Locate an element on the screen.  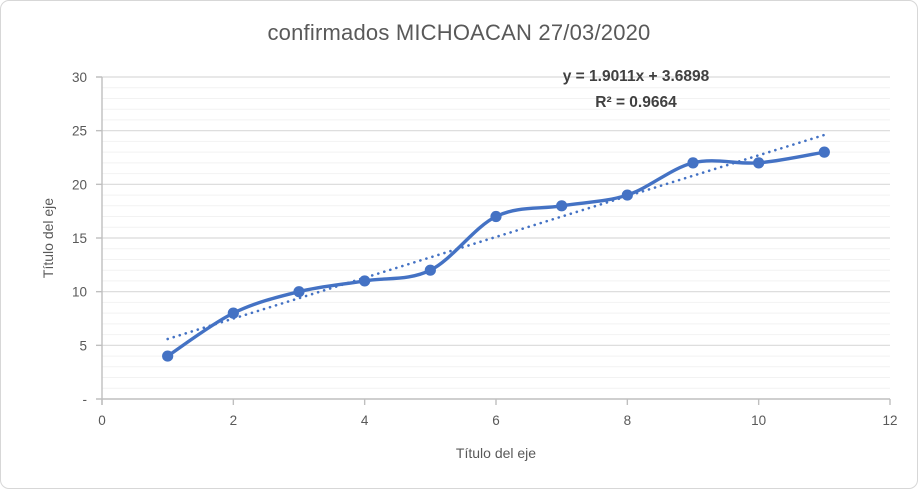
x-tick-label: 10 is located at coordinates (758, 420).